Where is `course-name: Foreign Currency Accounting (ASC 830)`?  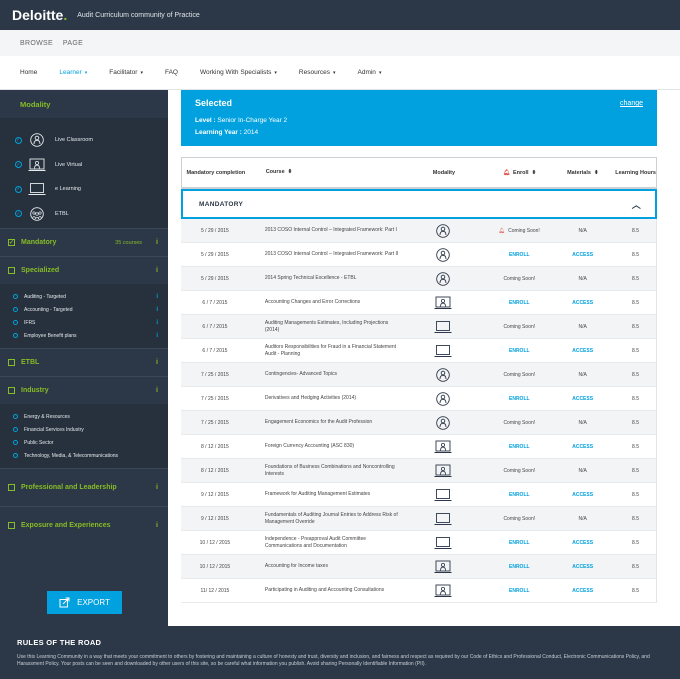
course-name: Foreign Currency Accounting (ASC 830) is located at coordinates (309, 446).